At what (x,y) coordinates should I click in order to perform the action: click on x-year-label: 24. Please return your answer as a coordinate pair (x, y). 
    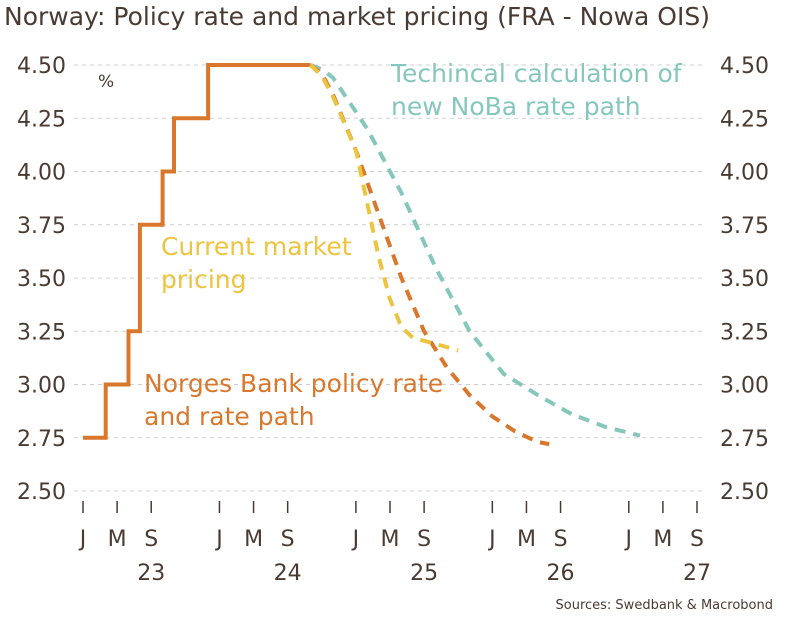
    Looking at the image, I should click on (288, 573).